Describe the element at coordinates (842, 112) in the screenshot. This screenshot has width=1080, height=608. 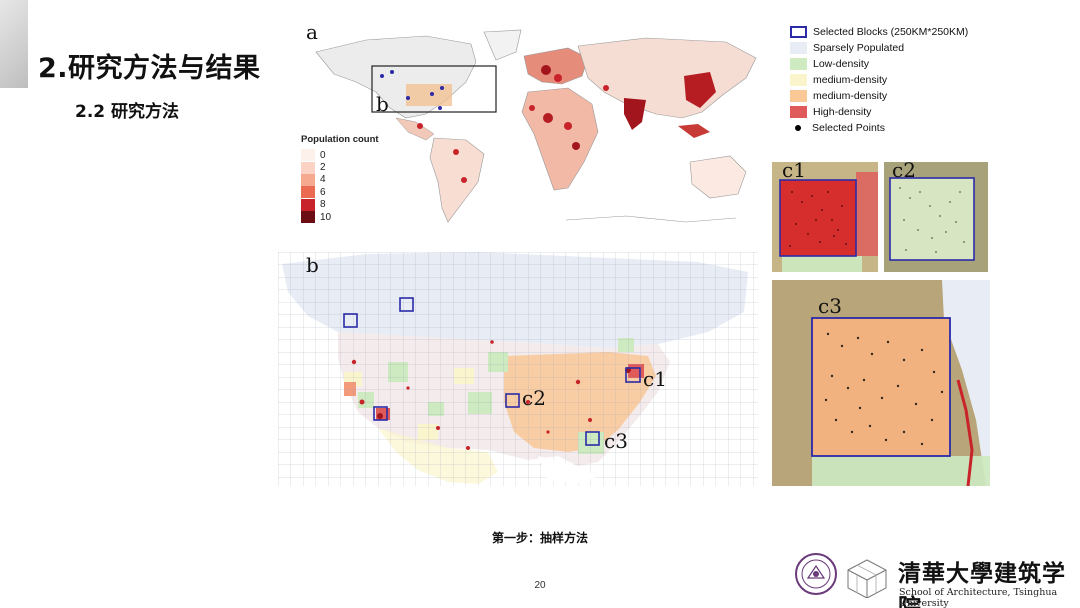
I see `legend-label: High-density` at that location.